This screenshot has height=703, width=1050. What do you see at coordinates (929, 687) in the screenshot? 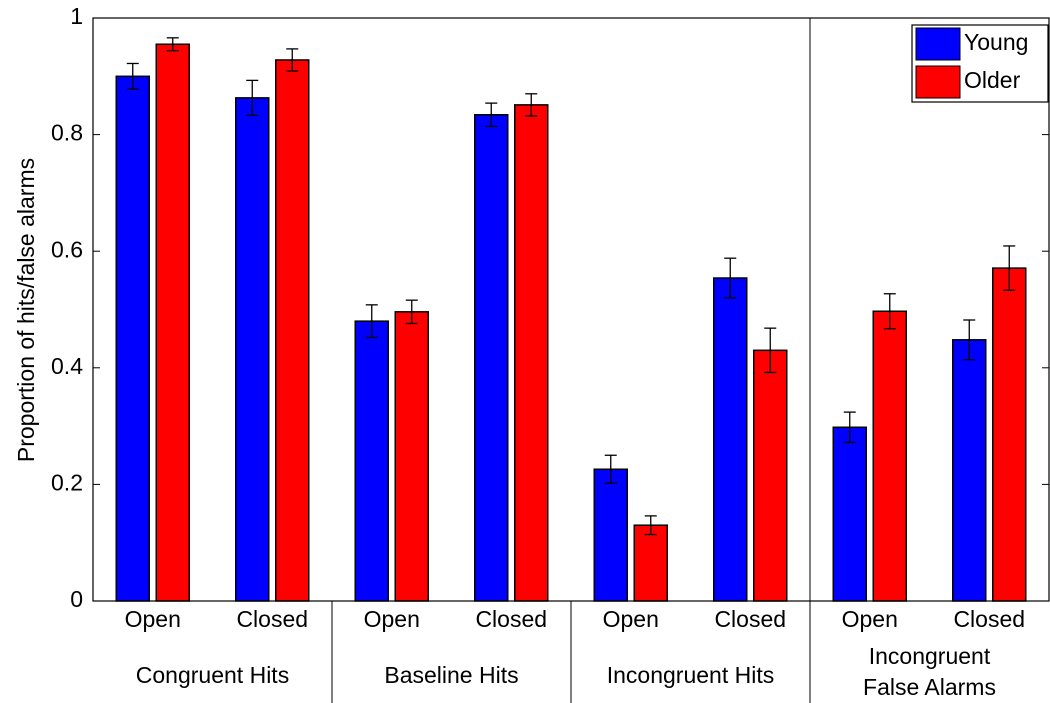
I see `group-label: False Alarms` at bounding box center [929, 687].